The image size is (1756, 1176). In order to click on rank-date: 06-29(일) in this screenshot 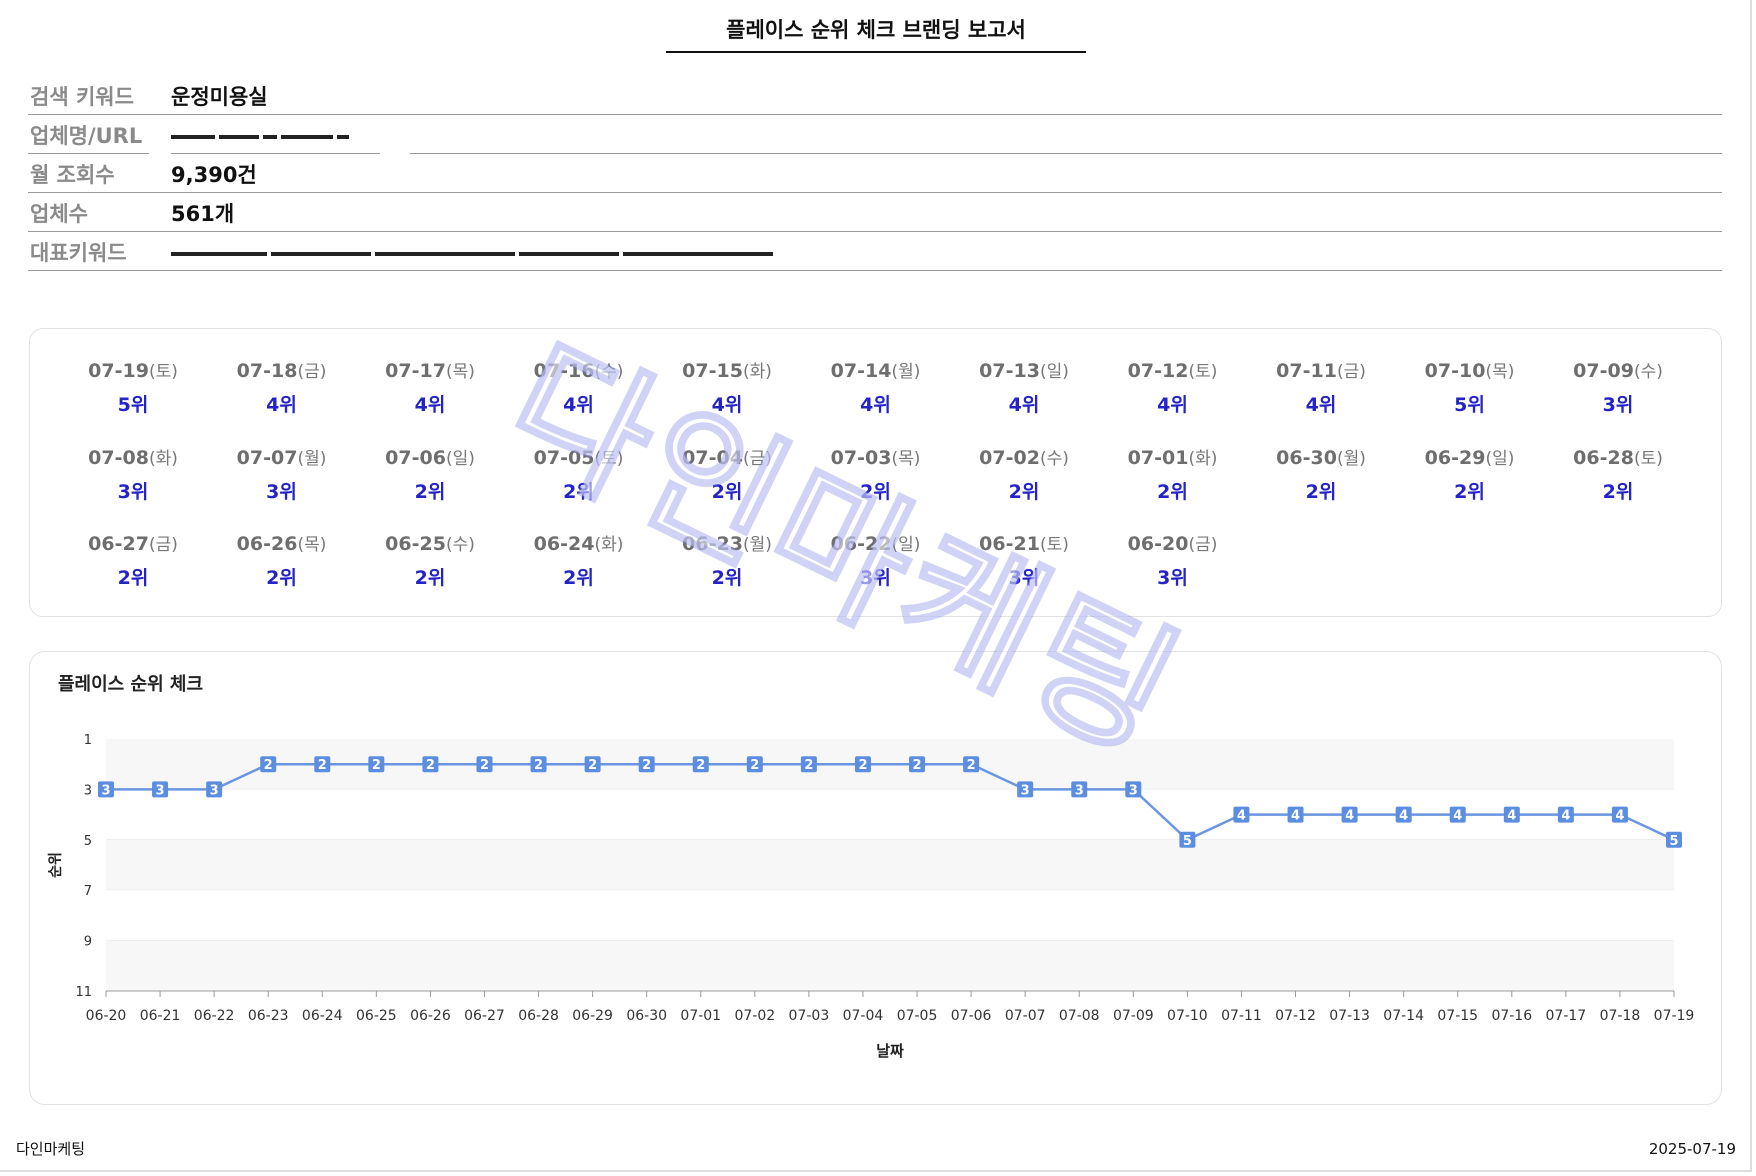, I will do `click(1470, 456)`.